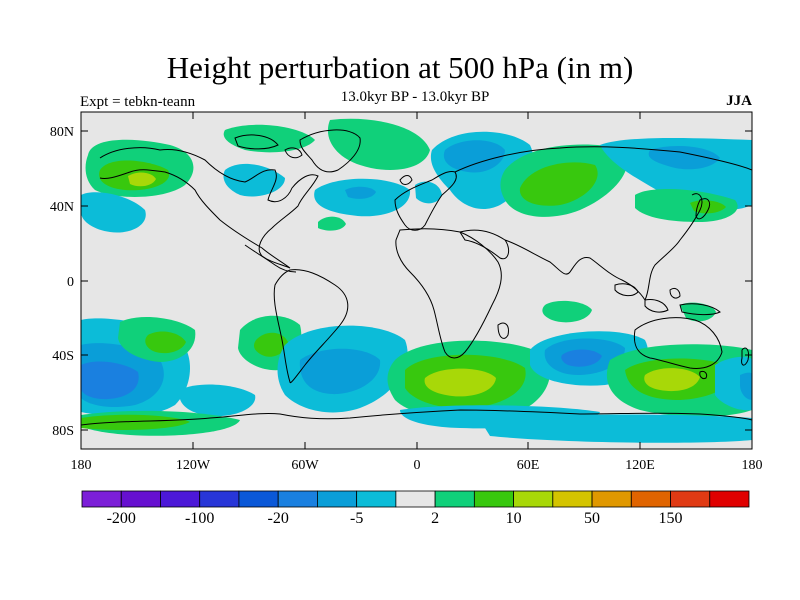 The width and height of the screenshot is (800, 600). I want to click on colorbar-label: -200, so click(121, 518).